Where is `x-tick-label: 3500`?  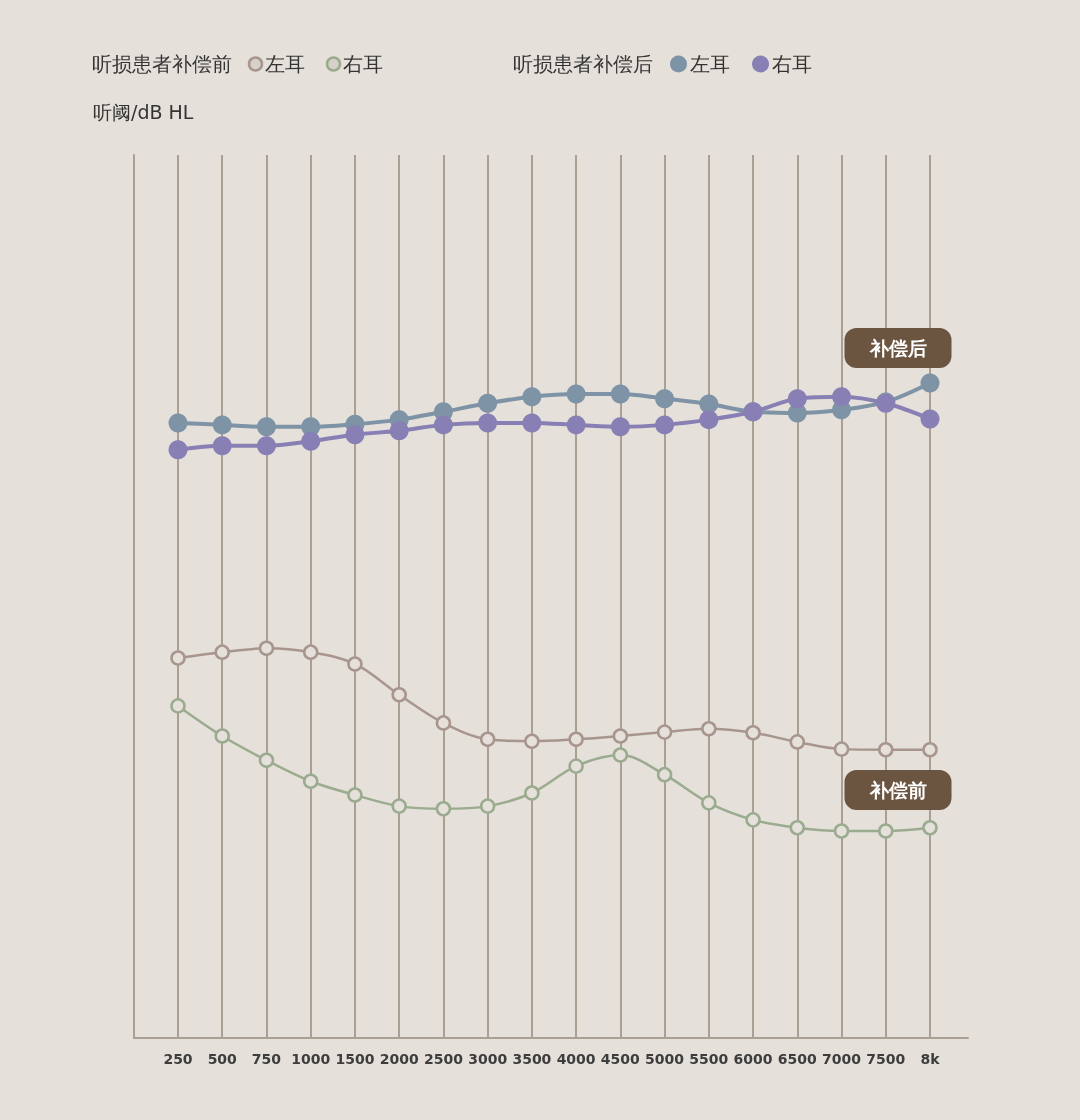 x-tick-label: 3500 is located at coordinates (532, 1059).